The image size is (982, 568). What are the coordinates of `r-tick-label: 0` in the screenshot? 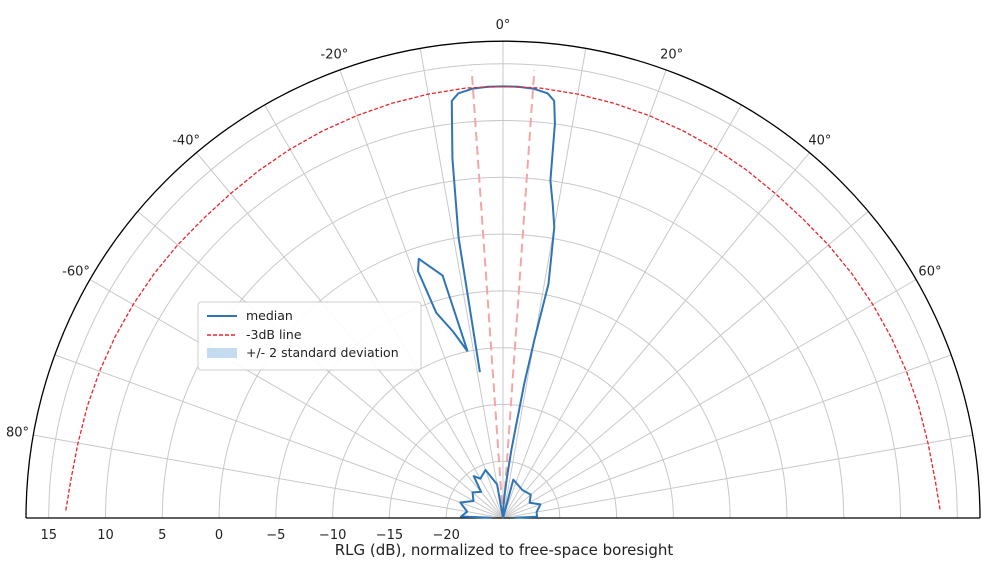 It's located at (219, 535).